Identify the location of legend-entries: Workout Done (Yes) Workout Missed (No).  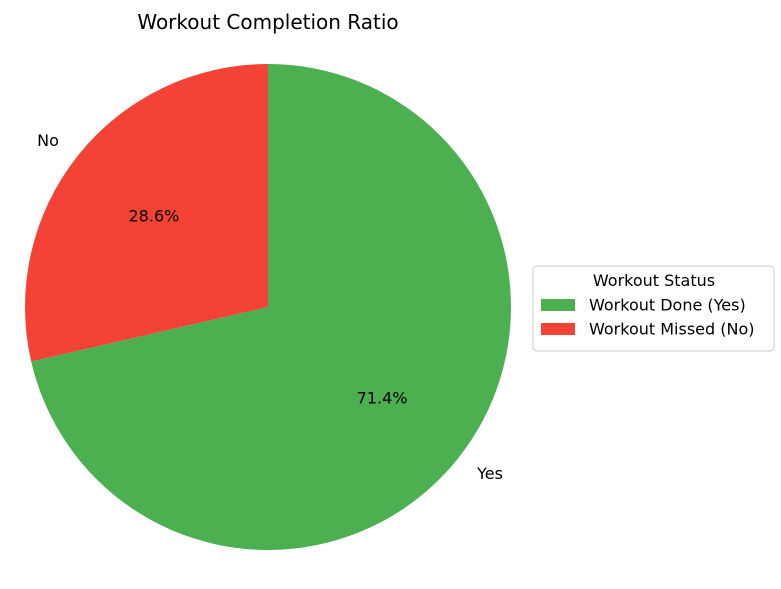
(647, 317).